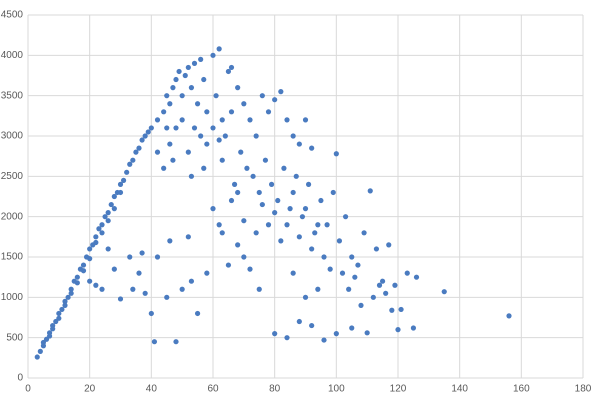  I want to click on y-tick-label: 2500, so click(12, 176).